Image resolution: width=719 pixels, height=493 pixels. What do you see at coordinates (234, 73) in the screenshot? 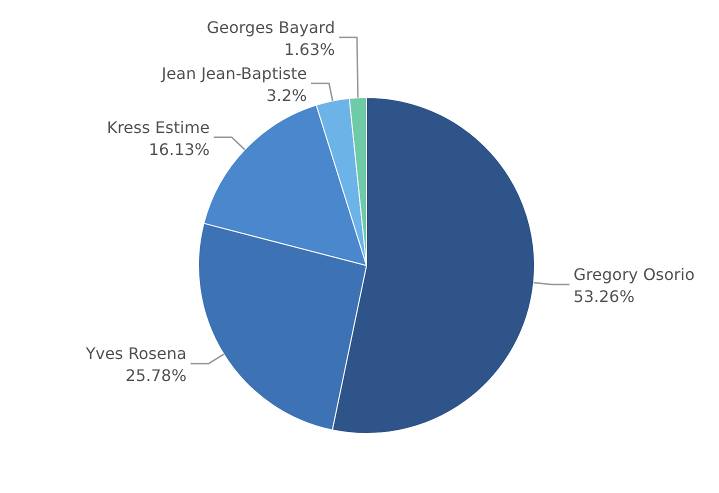
I see `slice-label: Jean Jean-Baptiste` at bounding box center [234, 73].